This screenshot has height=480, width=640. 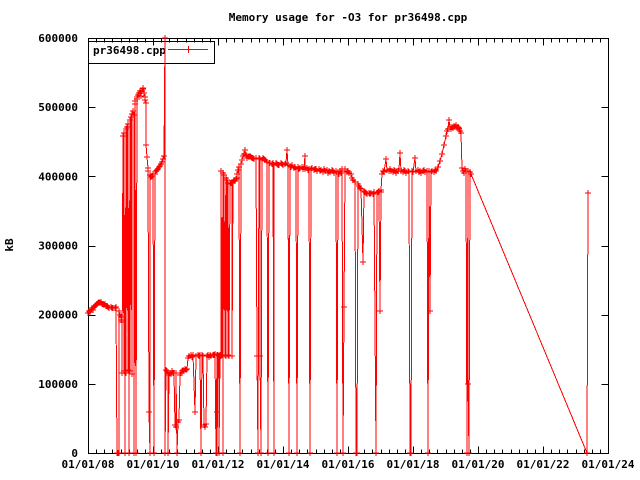 I want to click on legend-box, so click(x=151, y=52).